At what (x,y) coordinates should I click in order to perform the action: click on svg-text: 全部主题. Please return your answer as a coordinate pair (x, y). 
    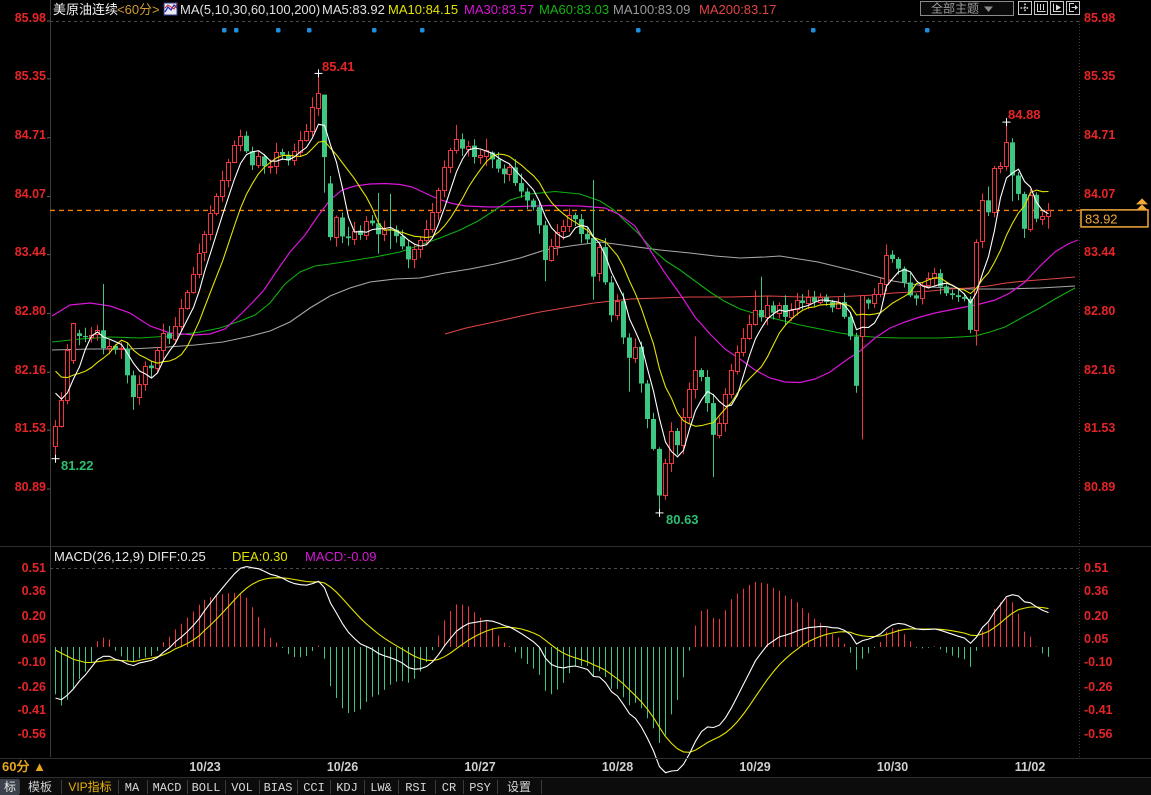
    Looking at the image, I should click on (955, 8).